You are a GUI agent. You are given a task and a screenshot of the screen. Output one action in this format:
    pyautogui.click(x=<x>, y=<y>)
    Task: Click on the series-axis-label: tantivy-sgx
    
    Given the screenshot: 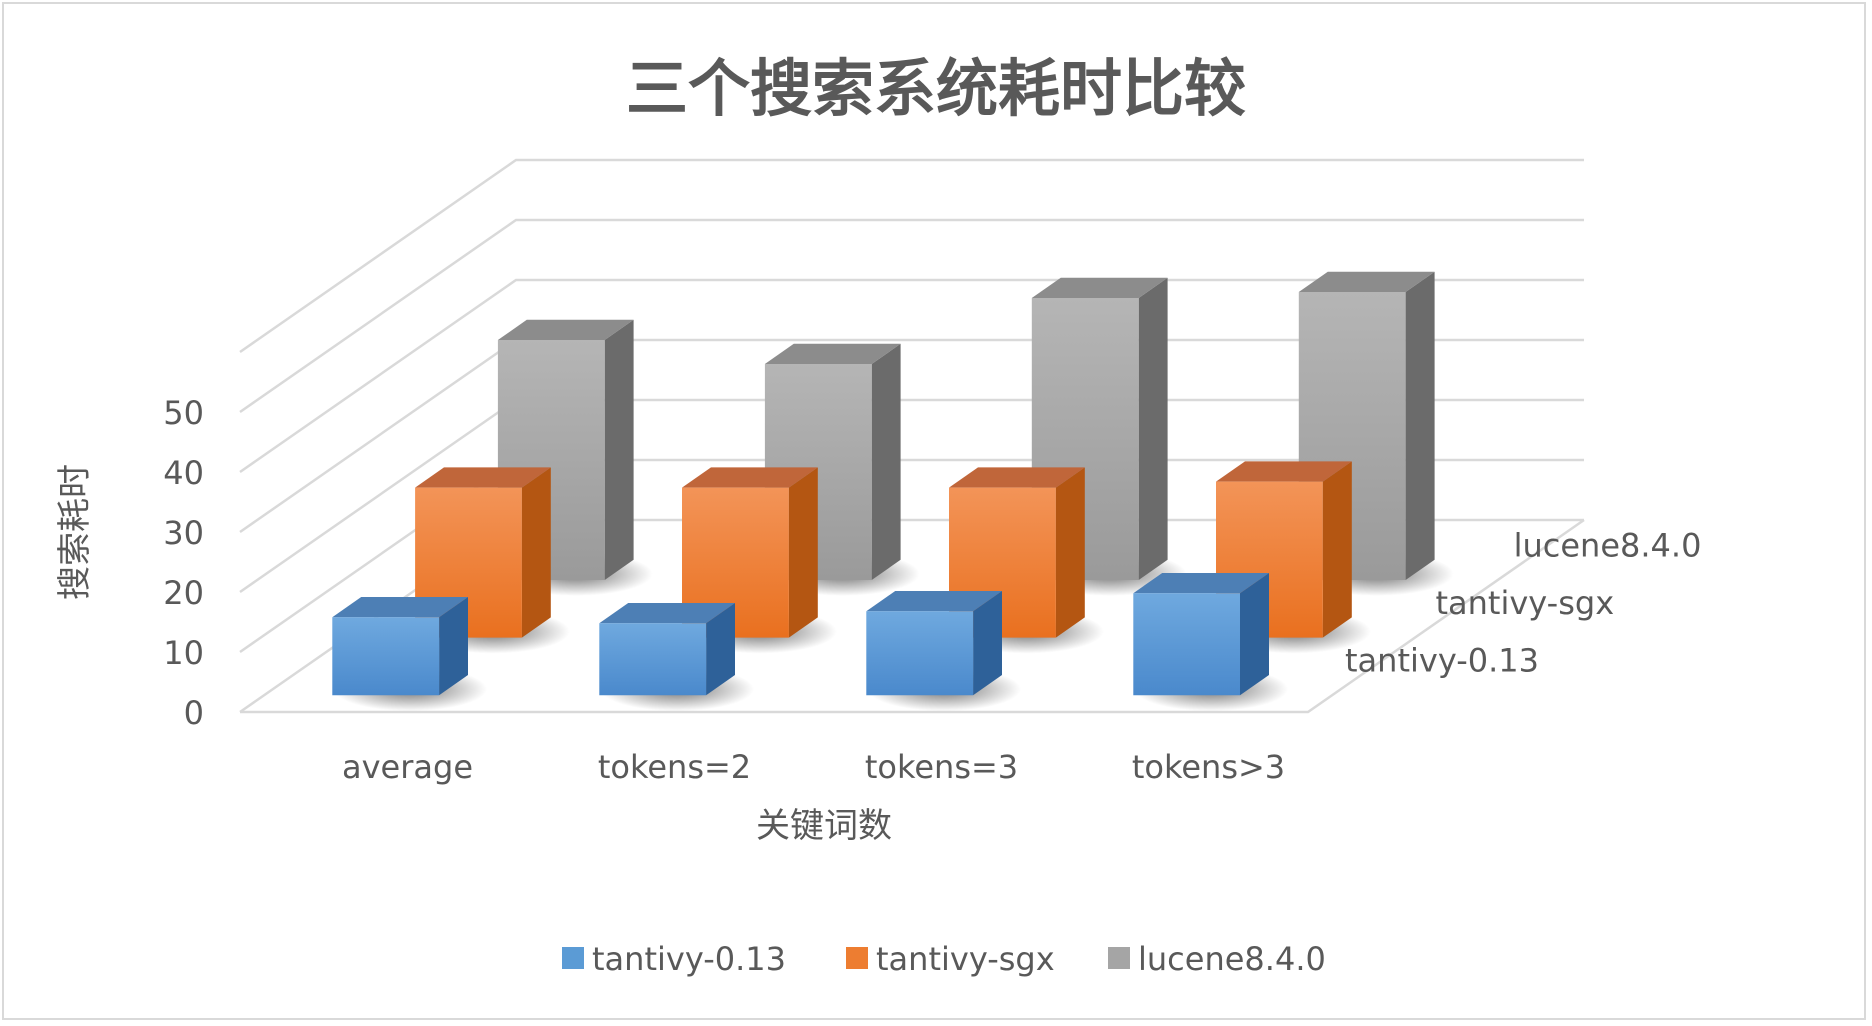 What is the action you would take?
    pyautogui.click(x=1524, y=603)
    